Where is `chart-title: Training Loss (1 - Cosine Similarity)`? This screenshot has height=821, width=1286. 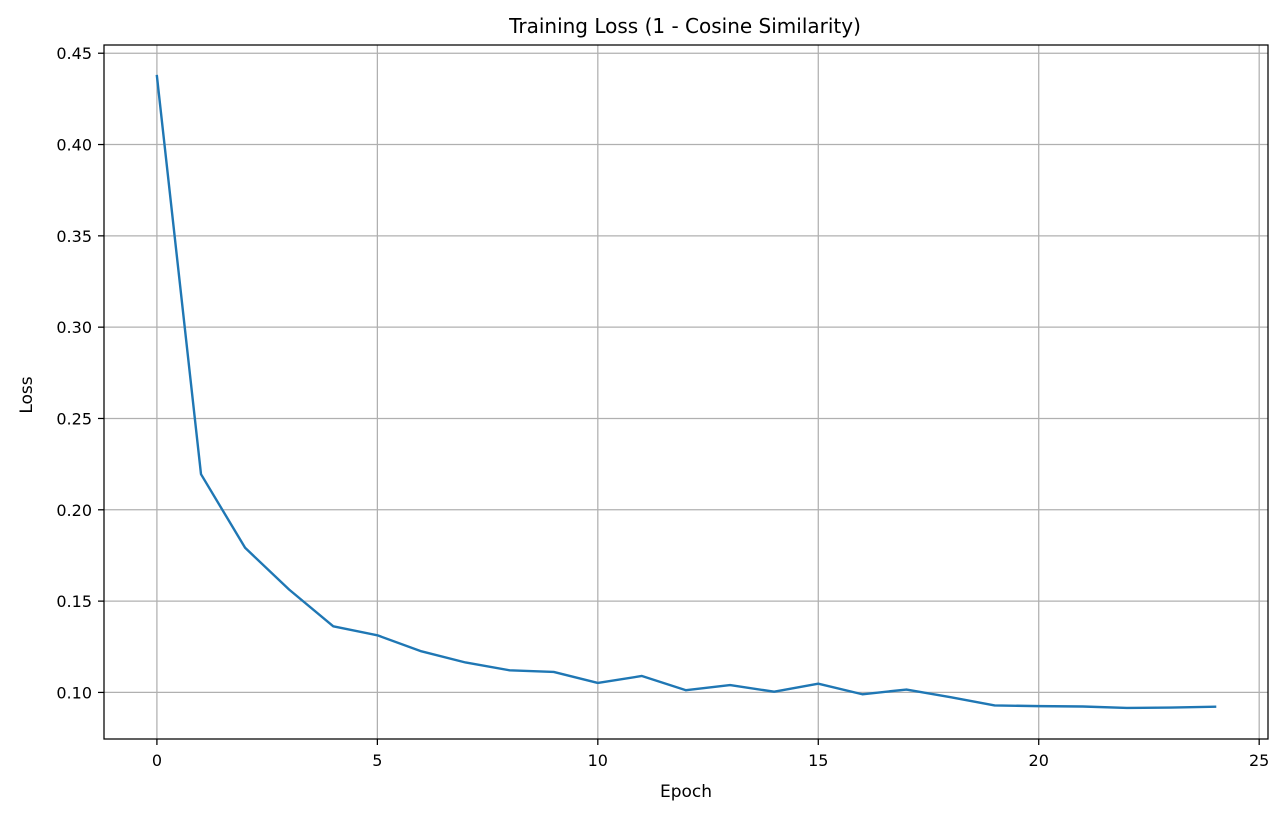
chart-title: Training Loss (1 - Cosine Similarity) is located at coordinates (684, 26).